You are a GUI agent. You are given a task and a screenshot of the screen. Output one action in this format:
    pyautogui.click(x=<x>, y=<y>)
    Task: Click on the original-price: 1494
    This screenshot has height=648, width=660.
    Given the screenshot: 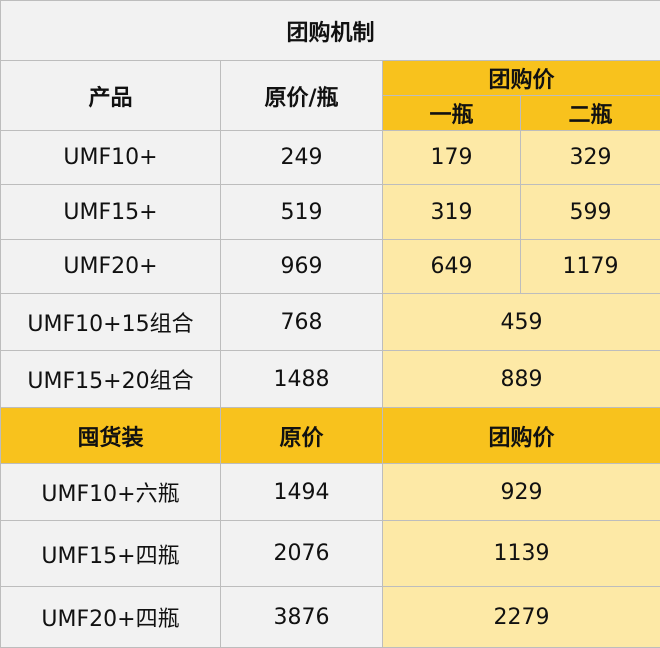 What is the action you would take?
    pyautogui.click(x=301, y=492)
    